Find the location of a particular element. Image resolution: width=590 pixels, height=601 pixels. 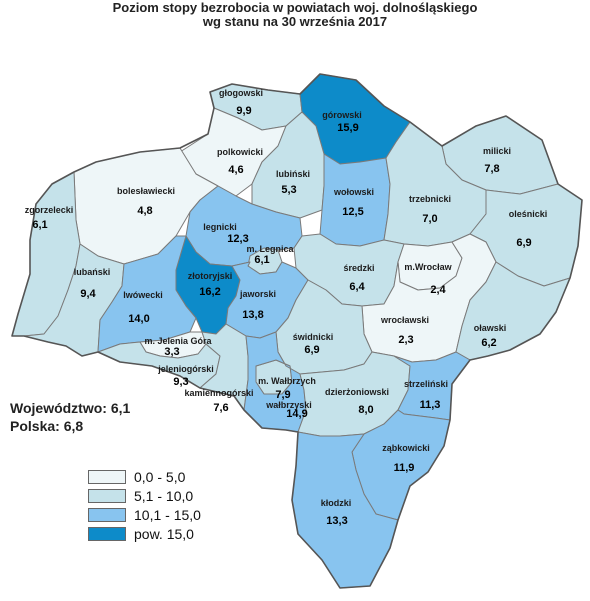

powiat-name-wrocławski: wrocławski is located at coordinates (404, 320).